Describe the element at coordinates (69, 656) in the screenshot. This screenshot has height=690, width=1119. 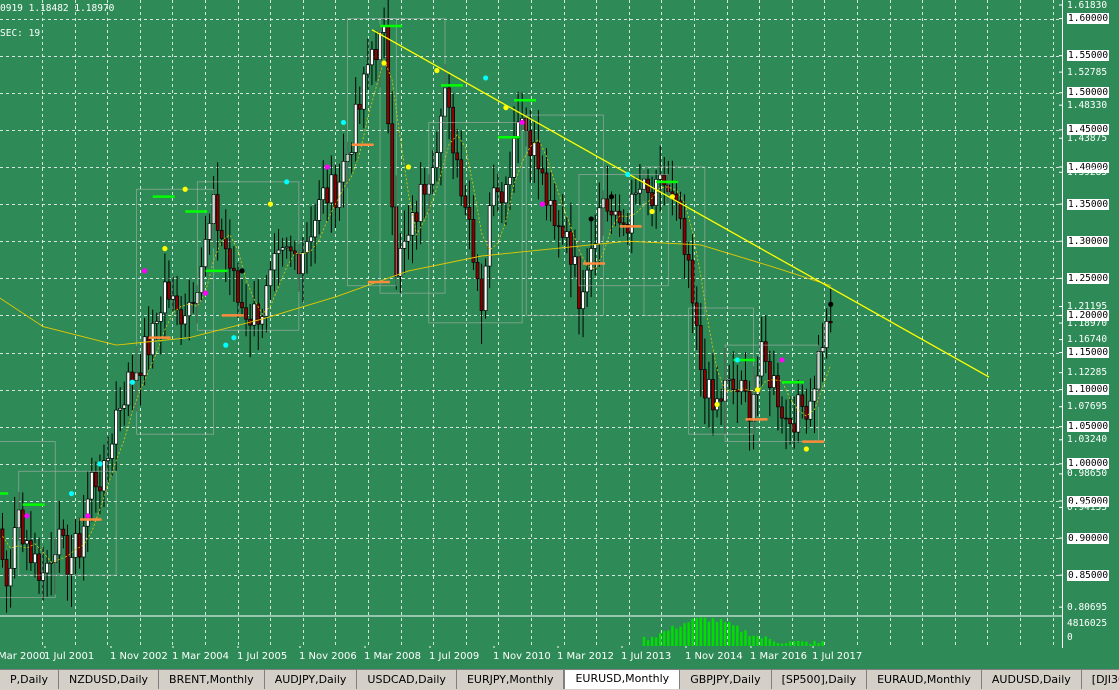
I see `time-axis-label: 1 Jul 2001` at that location.